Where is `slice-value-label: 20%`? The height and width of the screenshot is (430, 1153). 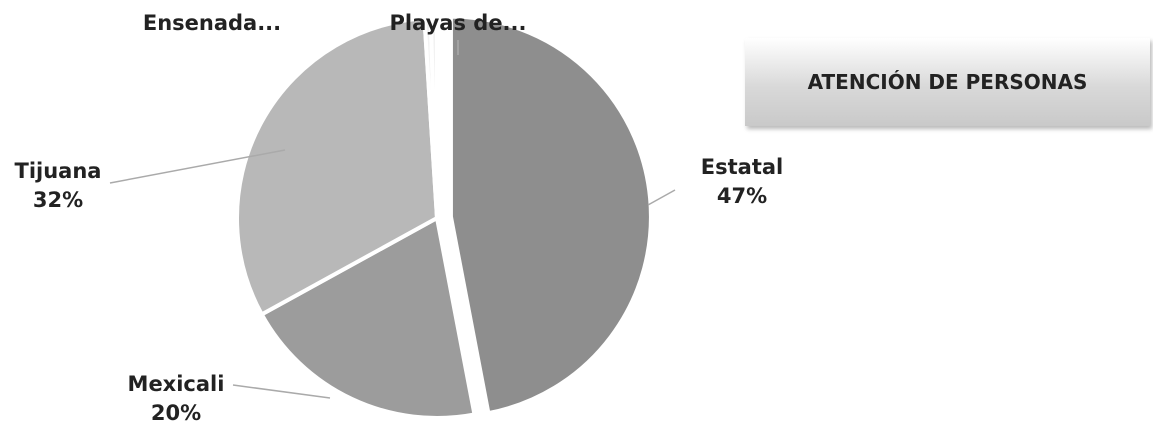 slice-value-label: 20% is located at coordinates (176, 413).